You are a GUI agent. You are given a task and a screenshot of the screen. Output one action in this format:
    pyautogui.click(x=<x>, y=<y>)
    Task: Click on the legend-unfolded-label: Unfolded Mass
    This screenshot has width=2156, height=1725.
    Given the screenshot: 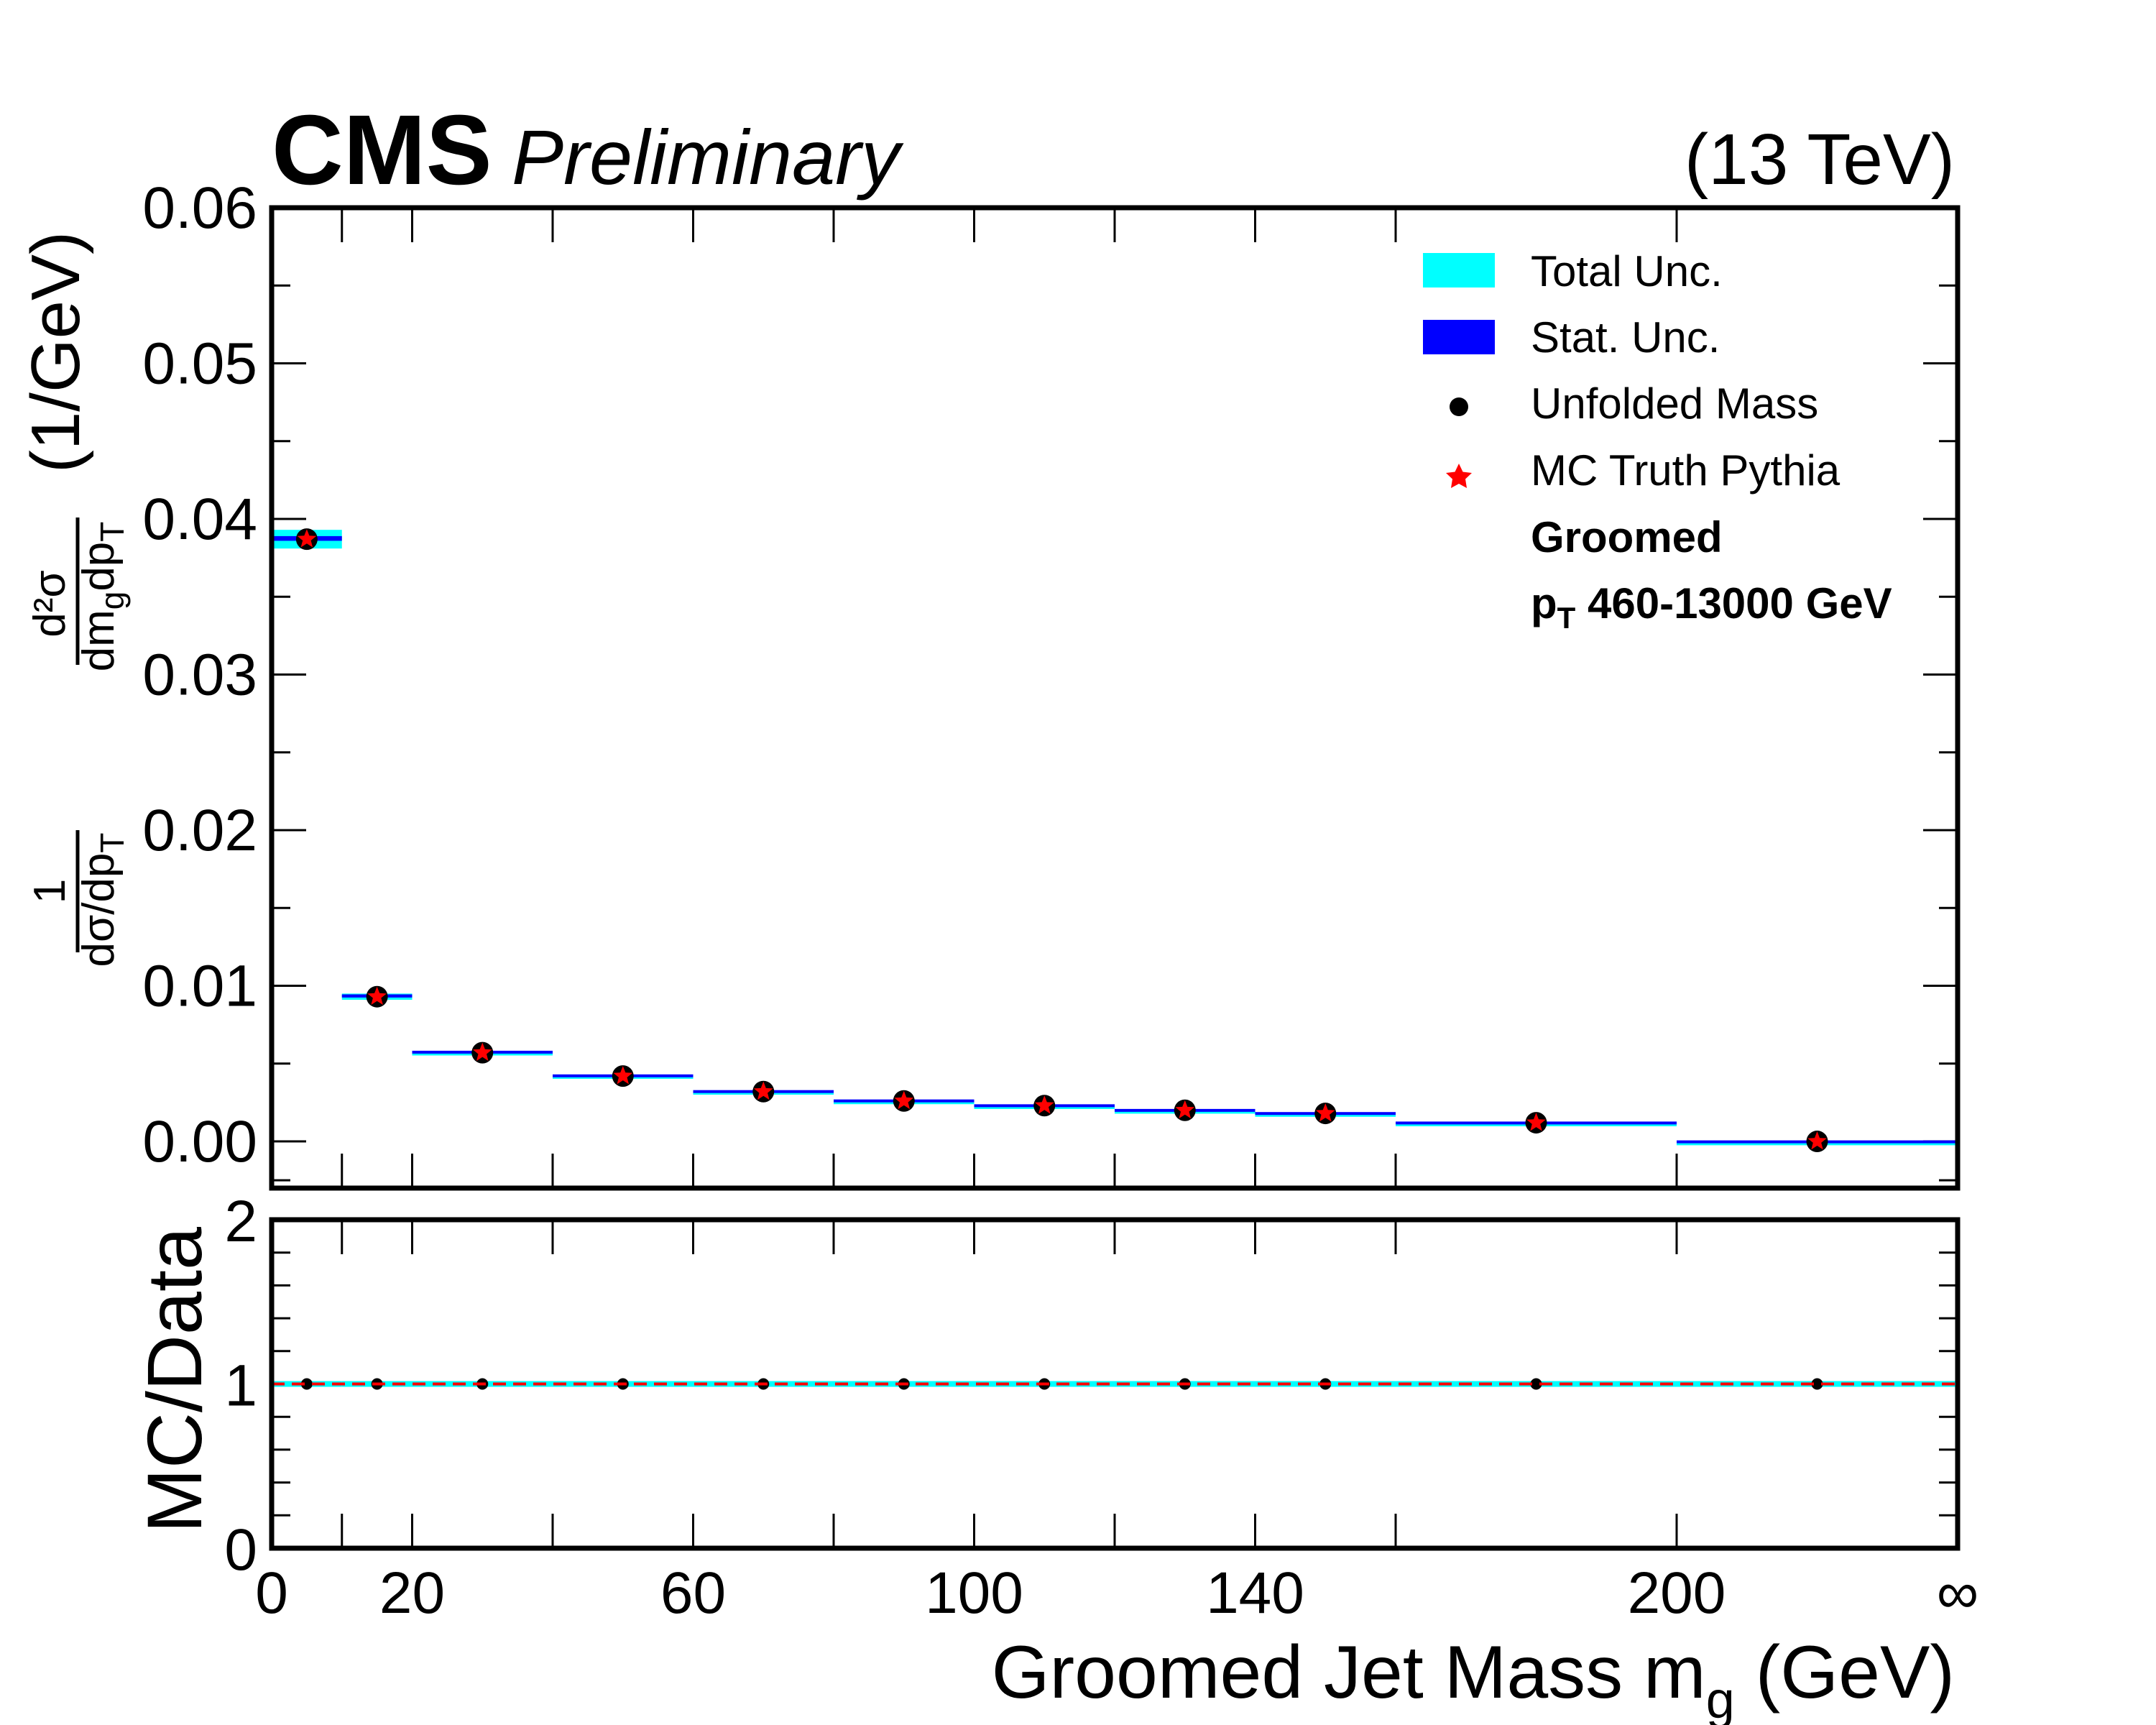 What is the action you would take?
    pyautogui.click(x=1674, y=404)
    